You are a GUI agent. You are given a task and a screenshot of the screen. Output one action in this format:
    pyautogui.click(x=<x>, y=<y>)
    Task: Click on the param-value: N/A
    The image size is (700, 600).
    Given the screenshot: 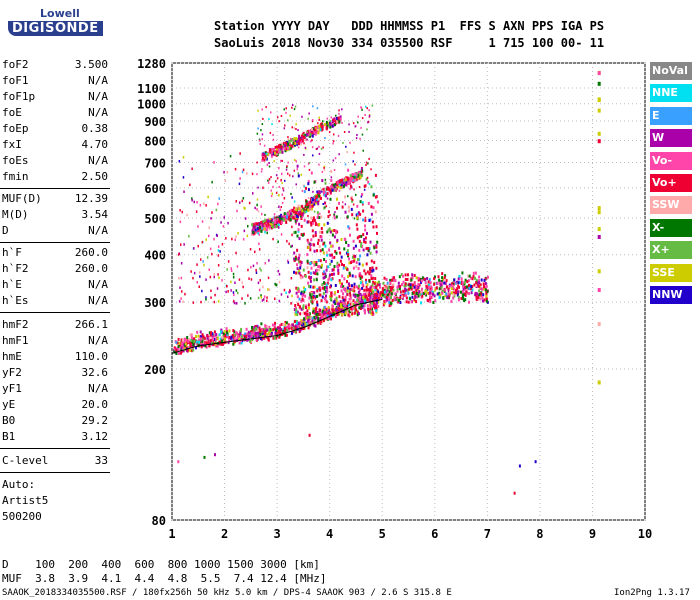 What is the action you would take?
    pyautogui.click(x=98, y=160)
    